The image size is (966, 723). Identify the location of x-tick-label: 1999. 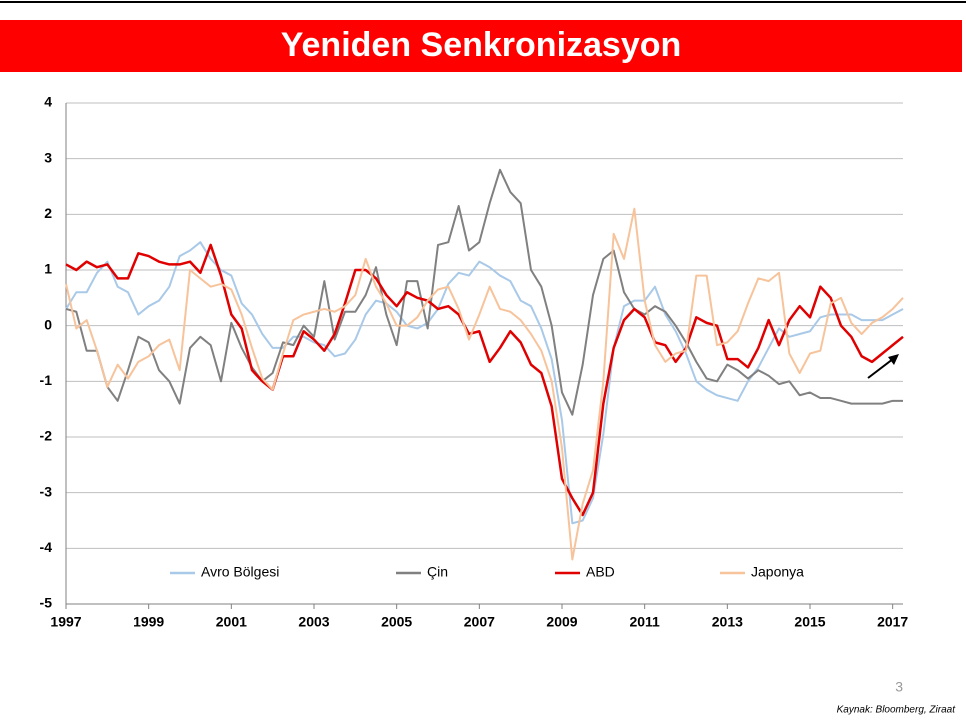
(148, 622).